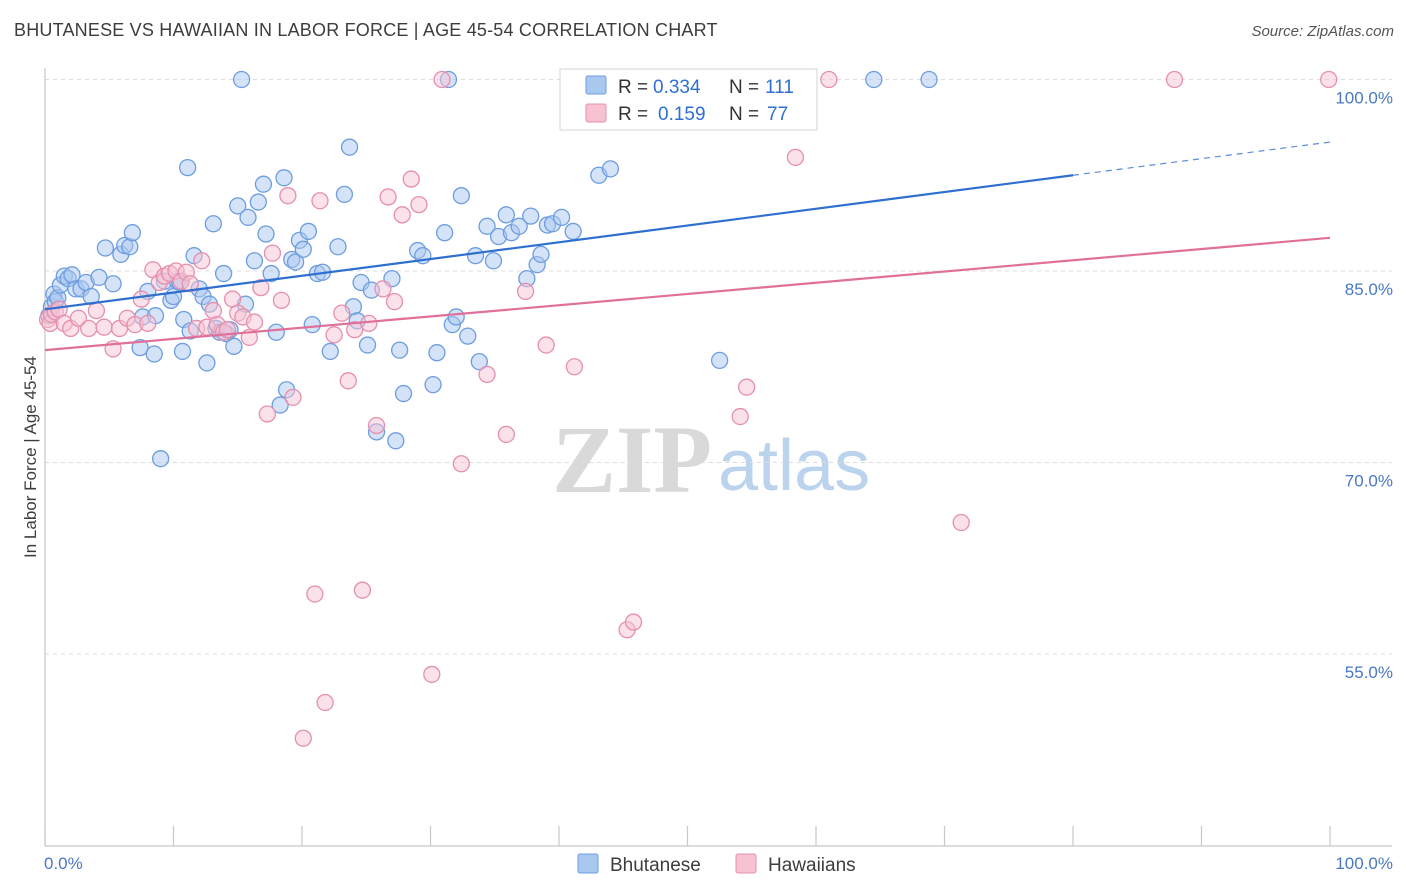 The image size is (1406, 892). What do you see at coordinates (63, 863) in the screenshot?
I see `x-tick-label: 0.0%` at bounding box center [63, 863].